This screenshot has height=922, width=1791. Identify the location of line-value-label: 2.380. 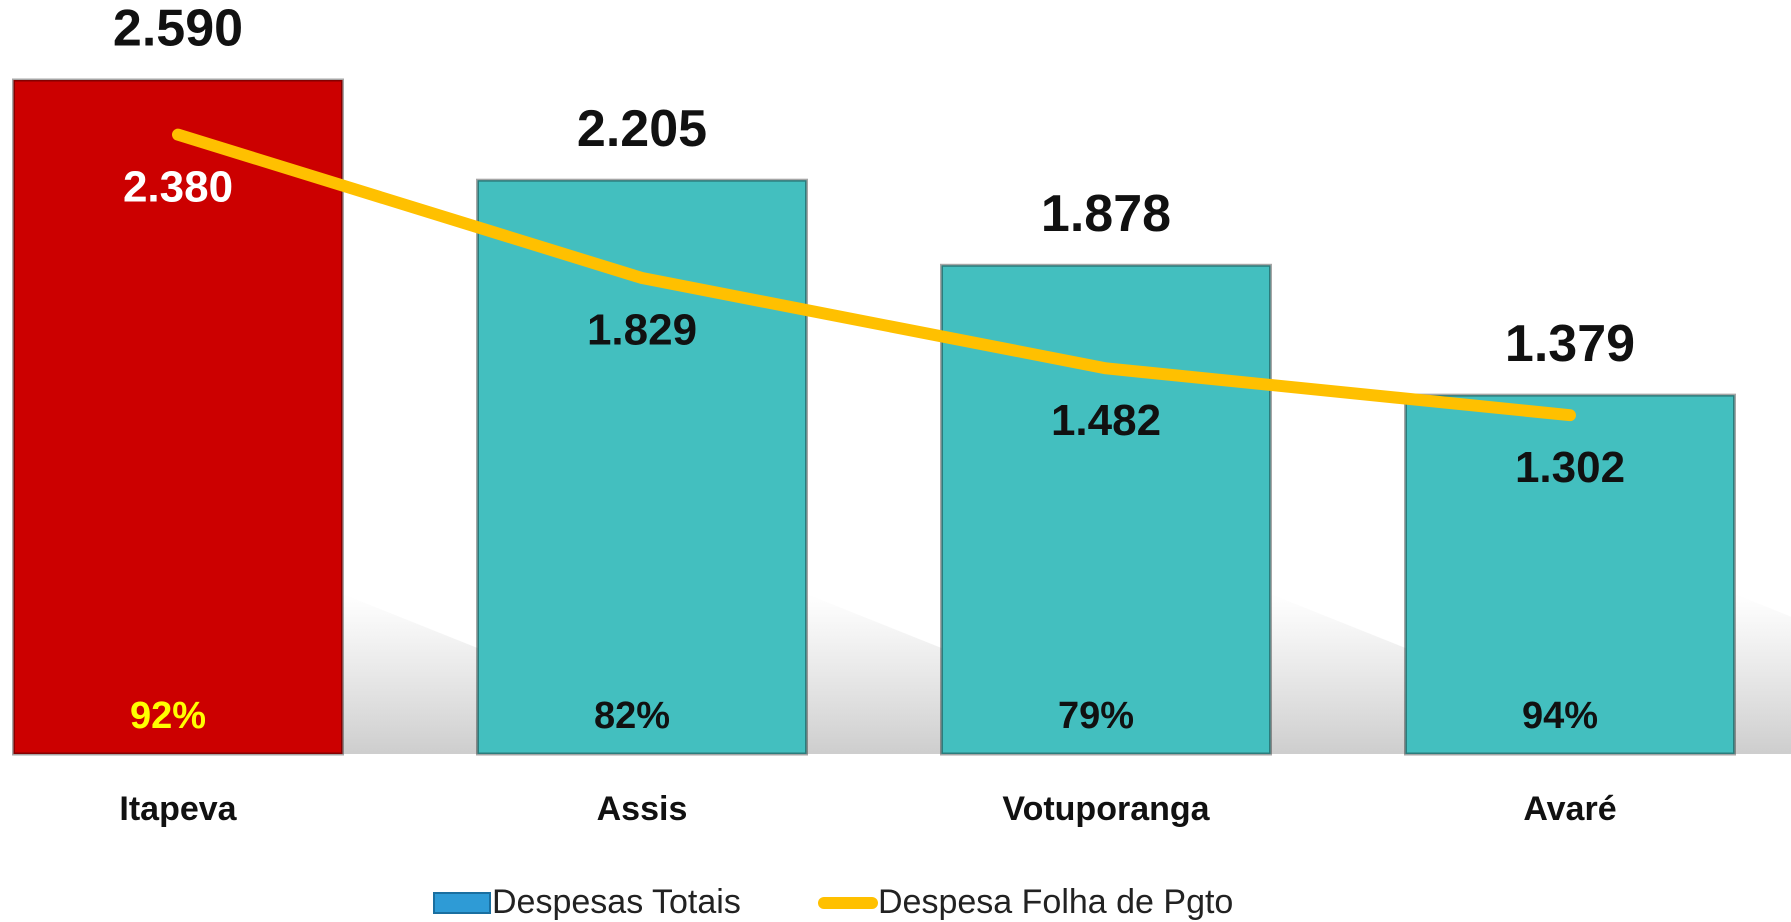
(178, 186).